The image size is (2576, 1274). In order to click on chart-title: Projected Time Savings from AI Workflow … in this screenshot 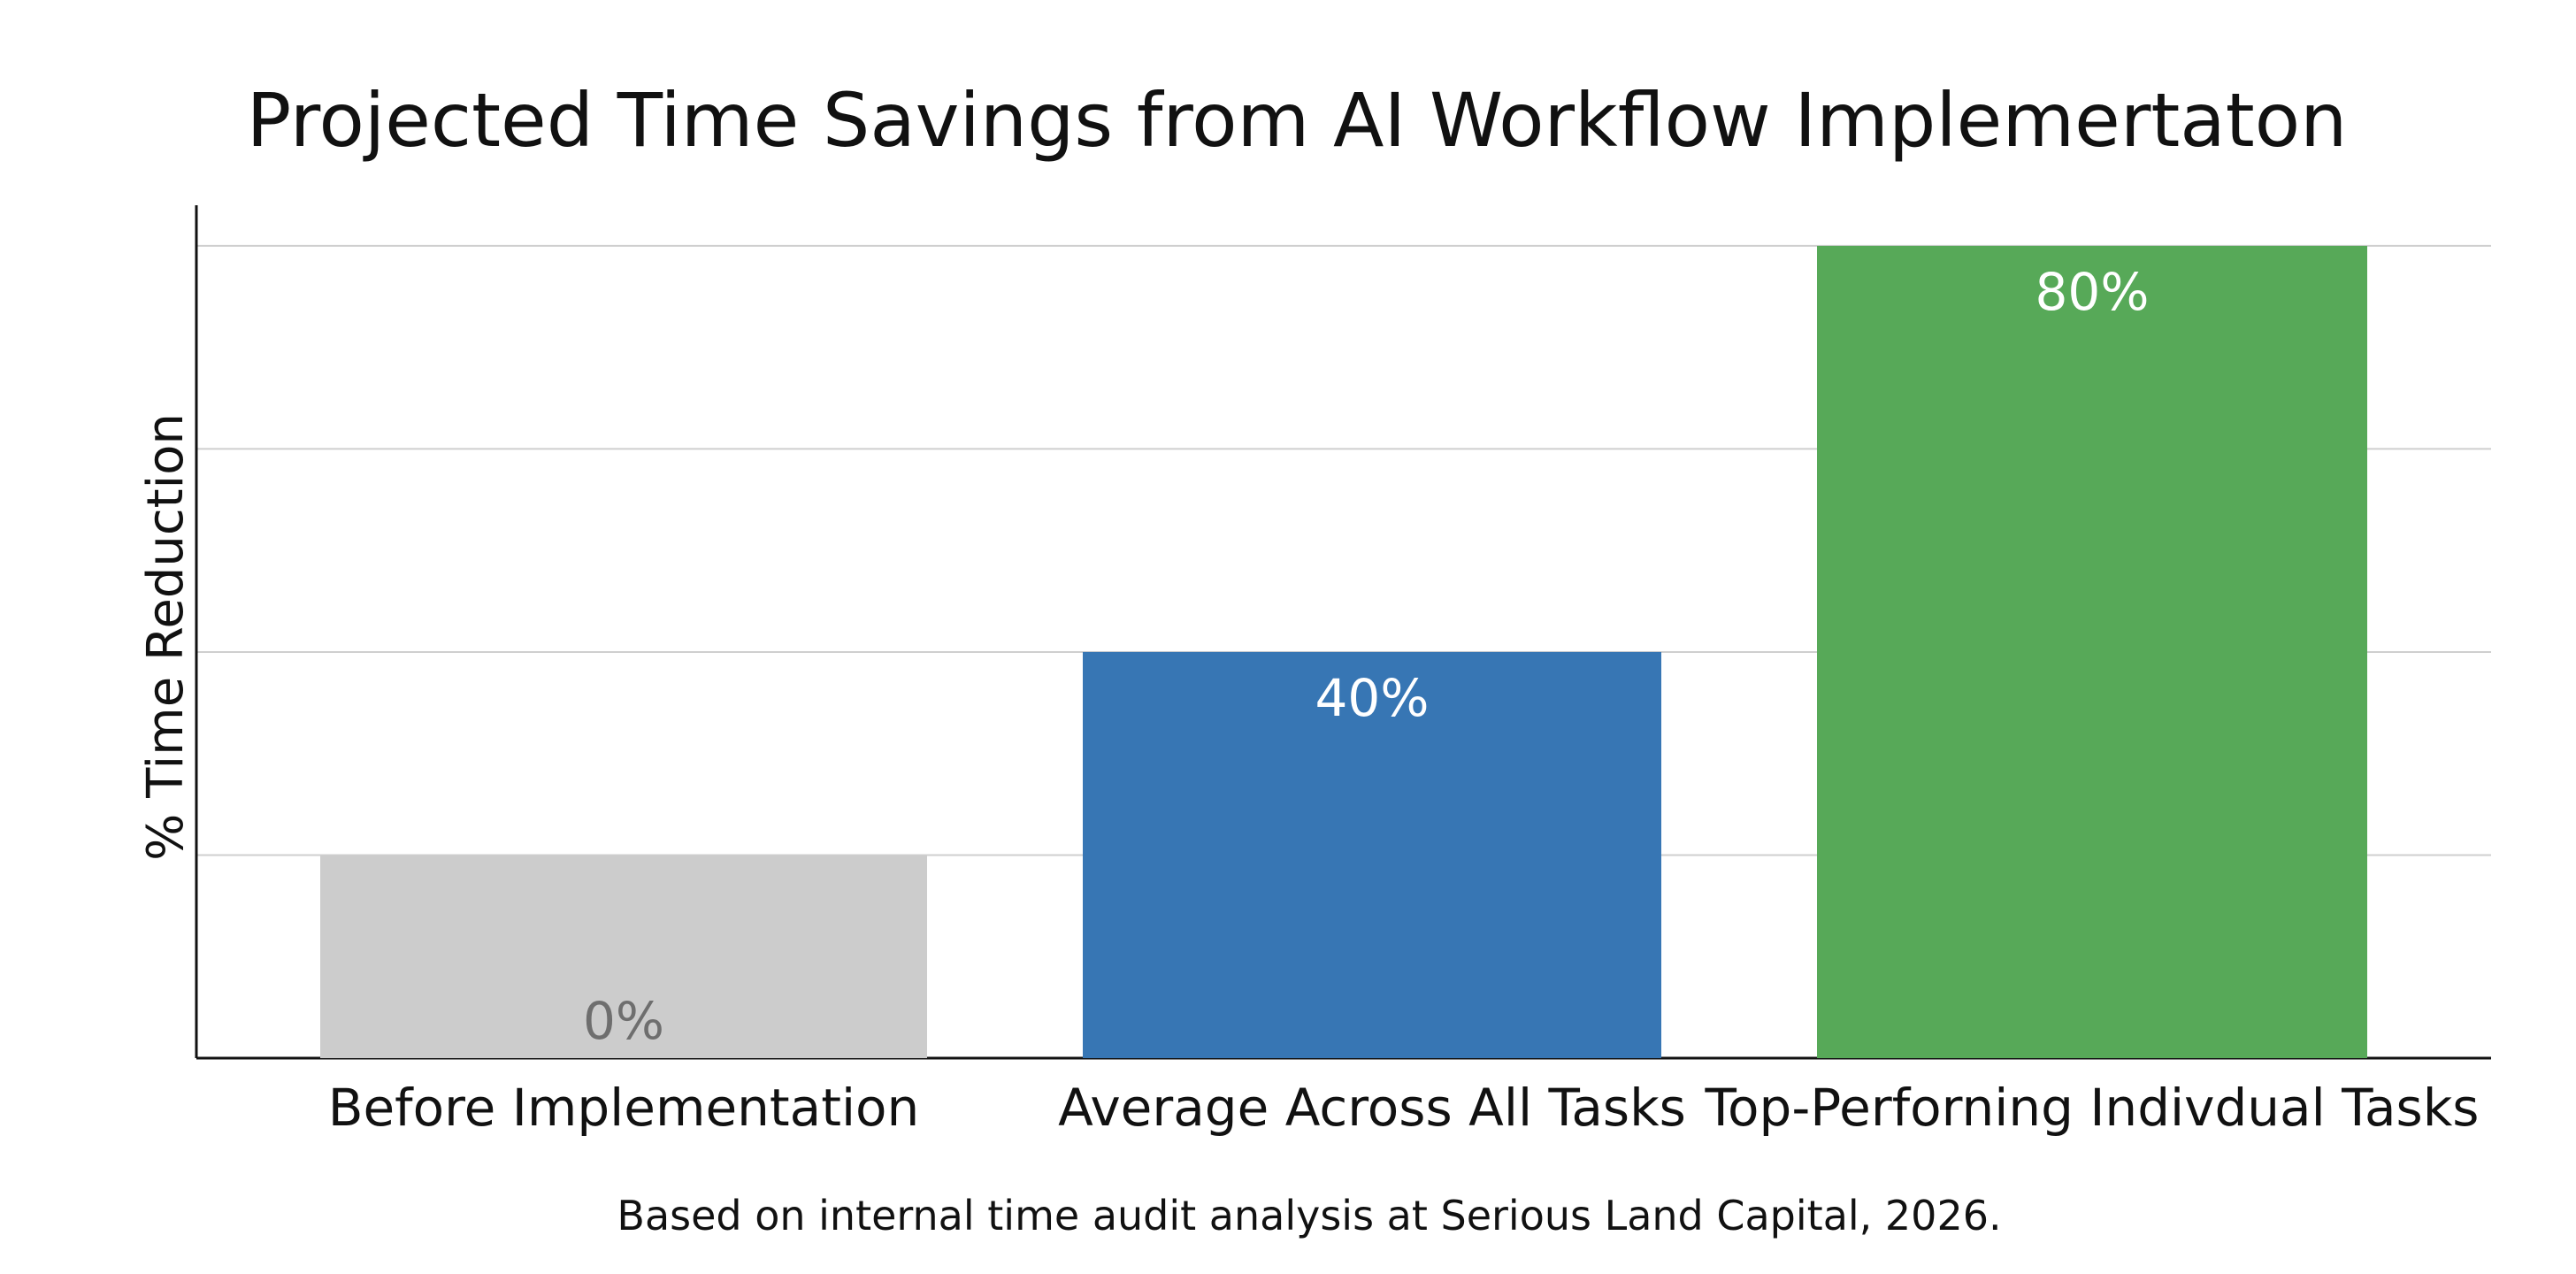, I will do `click(1297, 121)`.